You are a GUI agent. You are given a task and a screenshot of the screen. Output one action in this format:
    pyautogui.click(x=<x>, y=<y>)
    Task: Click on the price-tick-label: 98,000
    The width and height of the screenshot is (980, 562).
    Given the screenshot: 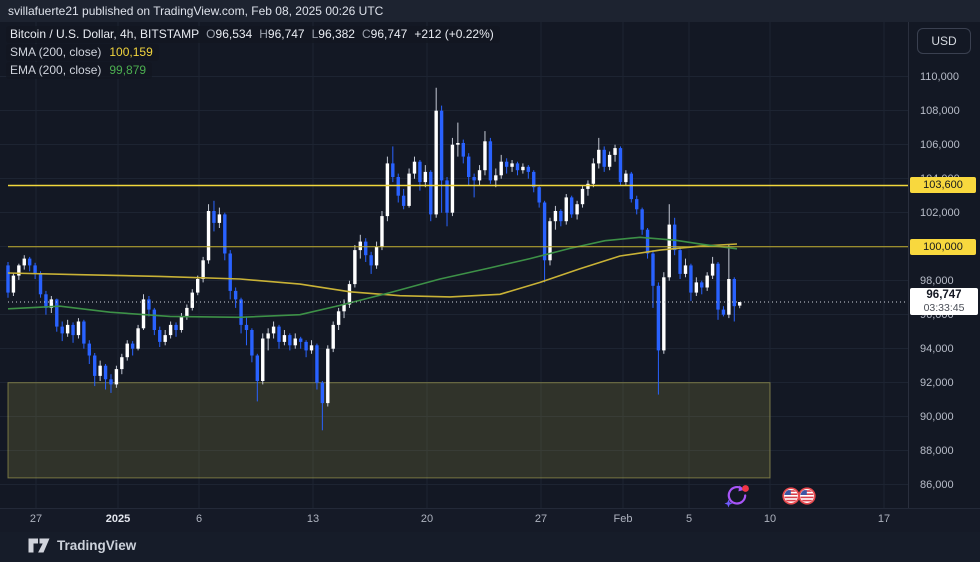 What is the action you would take?
    pyautogui.click(x=937, y=281)
    